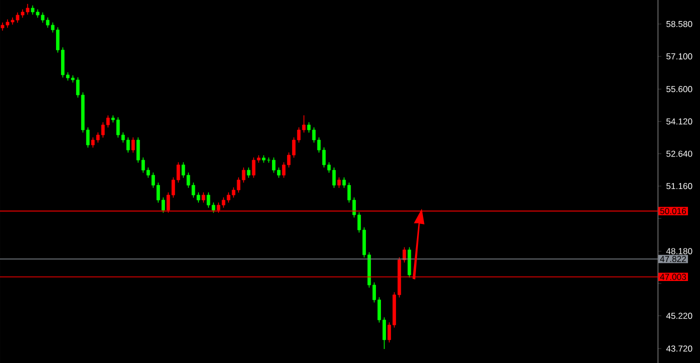 The height and width of the screenshot is (363, 700). Describe the element at coordinates (679, 349) in the screenshot. I see `y-tick-label: 43.720` at that location.